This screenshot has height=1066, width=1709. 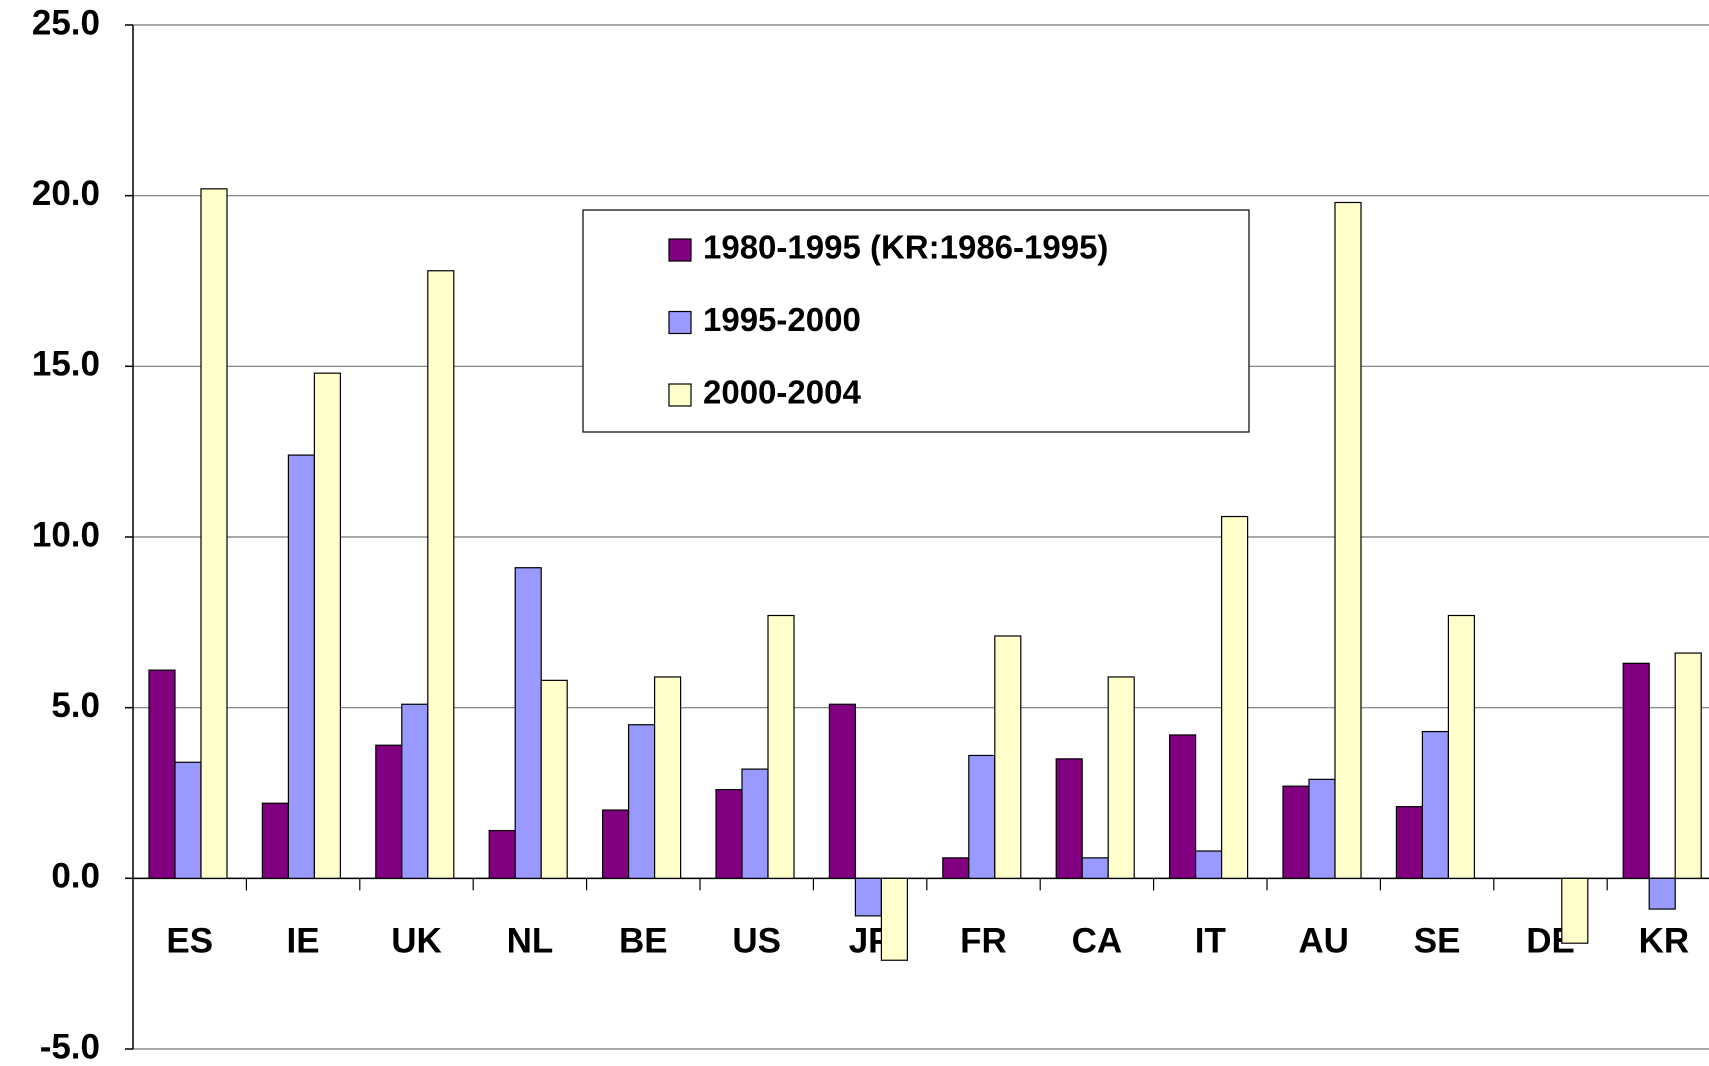 I want to click on y-tick-label: 15.0, so click(x=66, y=364).